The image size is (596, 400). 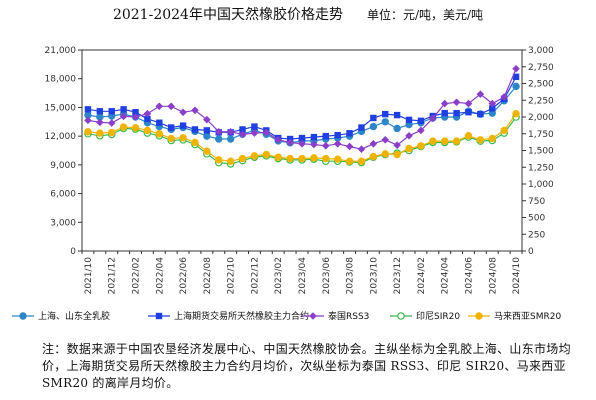 I want to click on y-left-tick-label: 9,000, so click(x=63, y=166).